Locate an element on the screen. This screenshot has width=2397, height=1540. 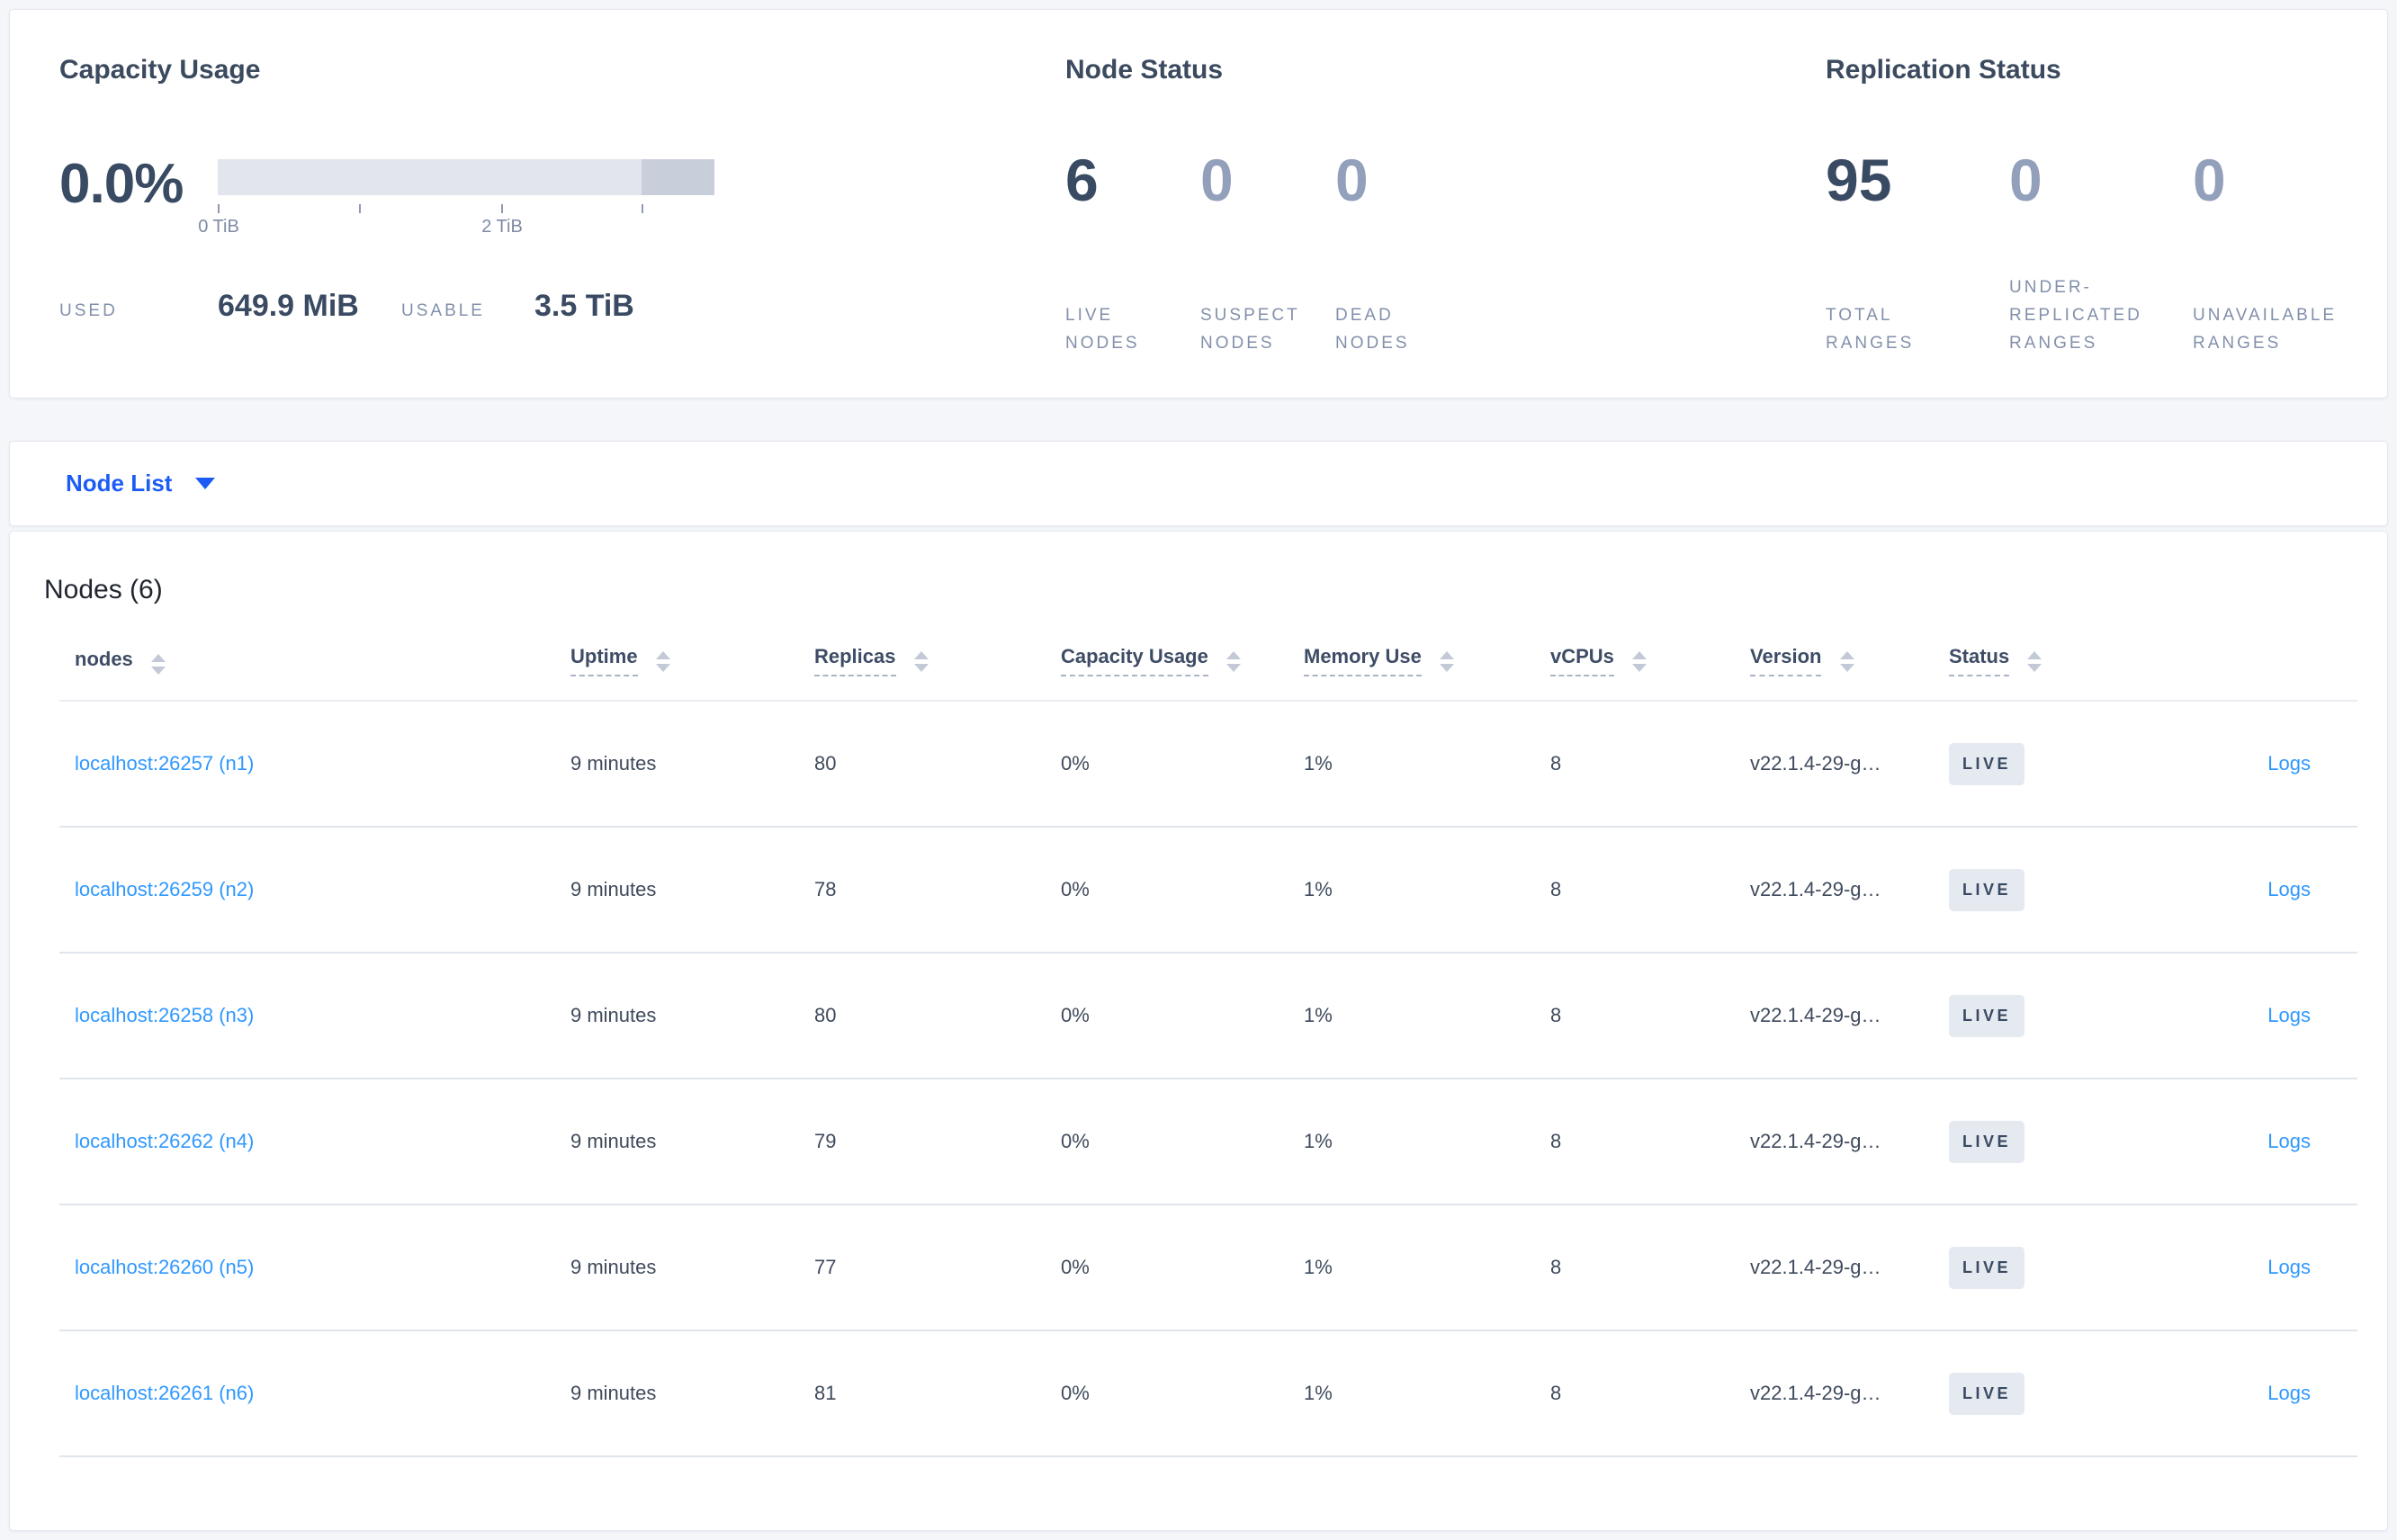
column-header-uptime: Uptime is located at coordinates (692, 662).